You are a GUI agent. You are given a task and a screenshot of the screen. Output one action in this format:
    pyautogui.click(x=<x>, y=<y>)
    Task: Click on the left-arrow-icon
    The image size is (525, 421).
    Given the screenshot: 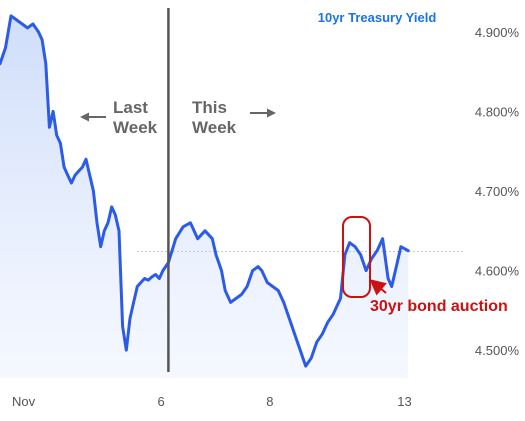 What is the action you would take?
    pyautogui.click(x=93, y=117)
    